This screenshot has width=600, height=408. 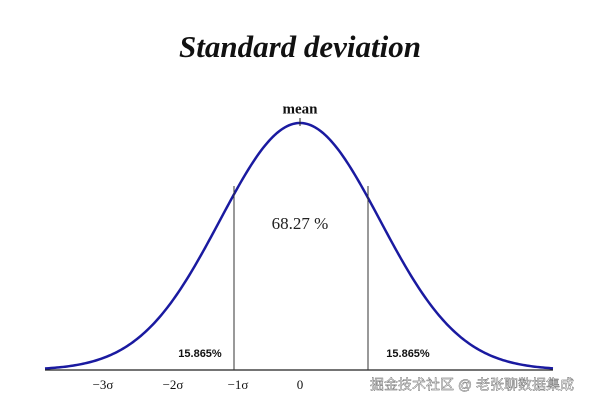 What do you see at coordinates (300, 46) in the screenshot?
I see `title: Standard deviation` at bounding box center [300, 46].